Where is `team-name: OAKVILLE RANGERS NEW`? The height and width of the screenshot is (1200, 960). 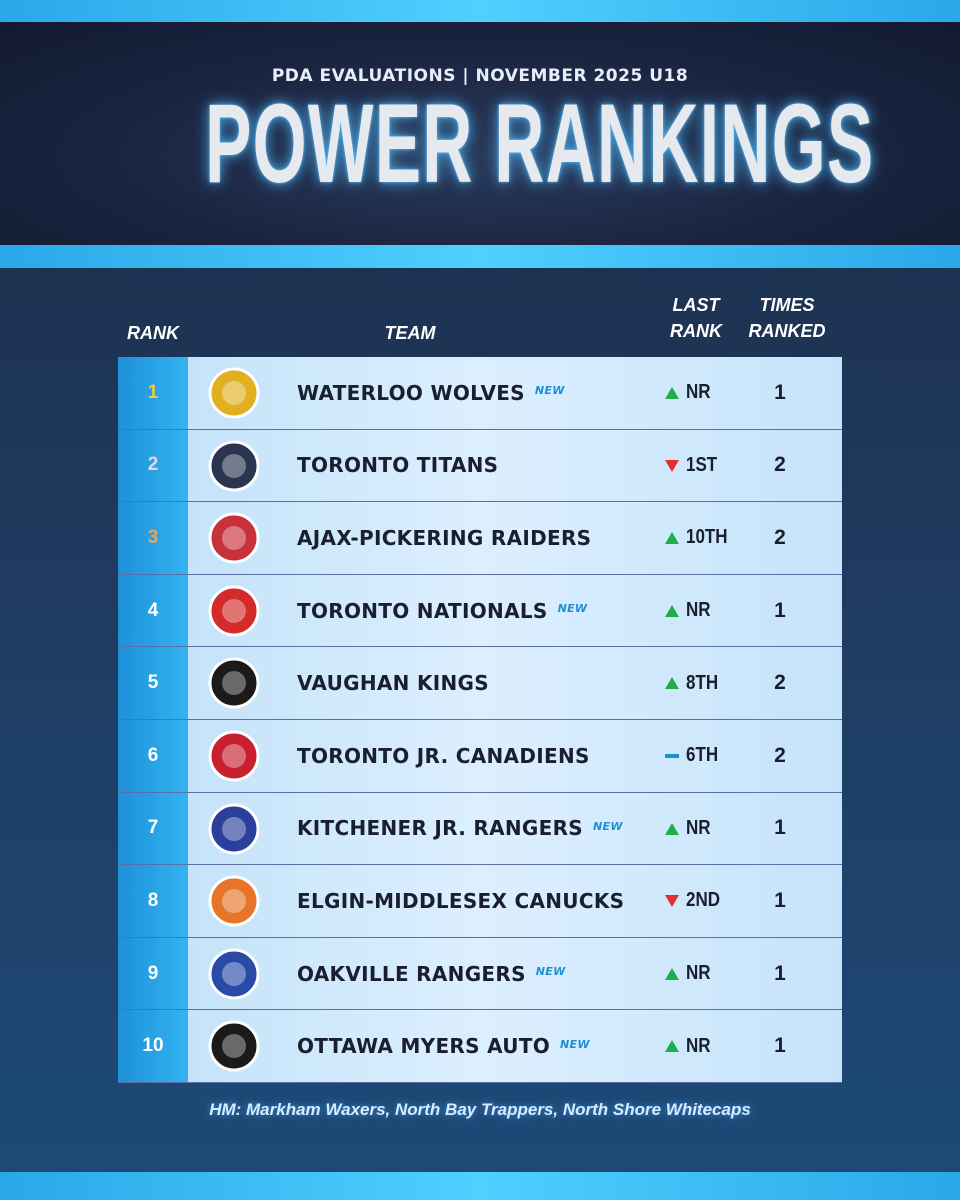 team-name: OAKVILLE RANGERS NEW is located at coordinates (431, 974).